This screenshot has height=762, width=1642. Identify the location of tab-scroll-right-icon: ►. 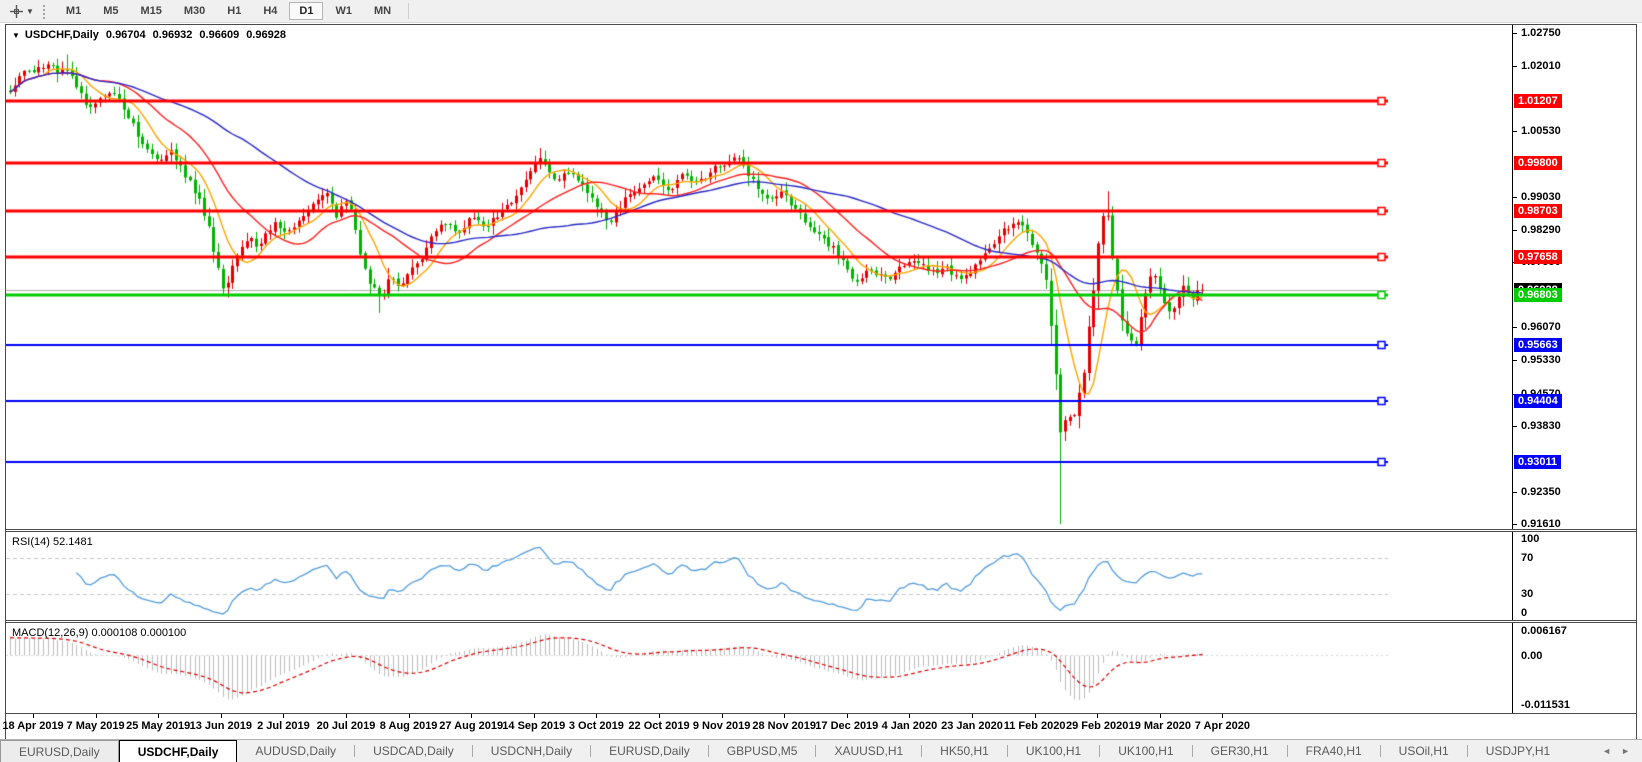
(1625, 751).